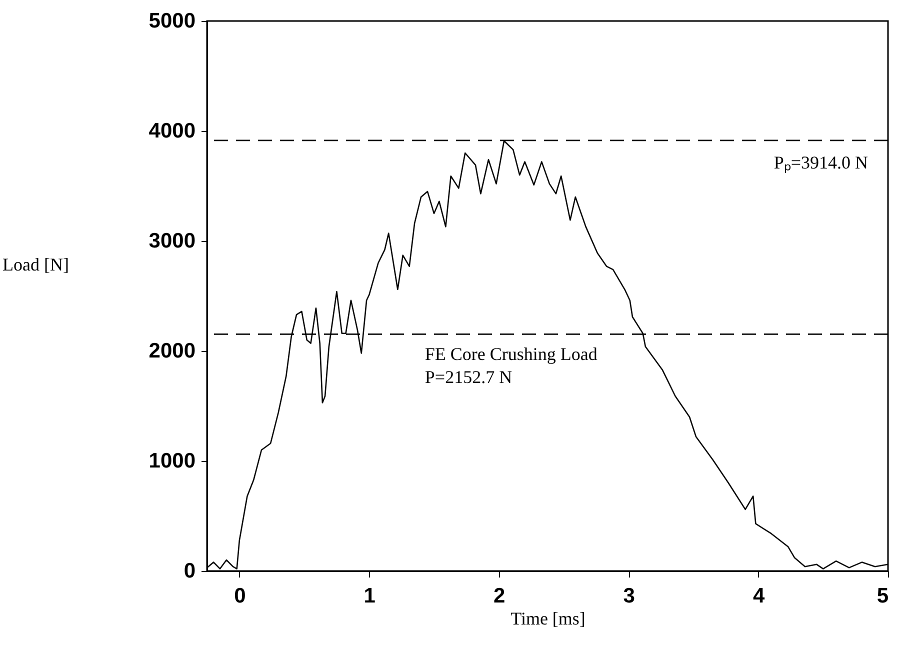 Image resolution: width=905 pixels, height=651 pixels. I want to click on x-tick-label: 4, so click(758, 596).